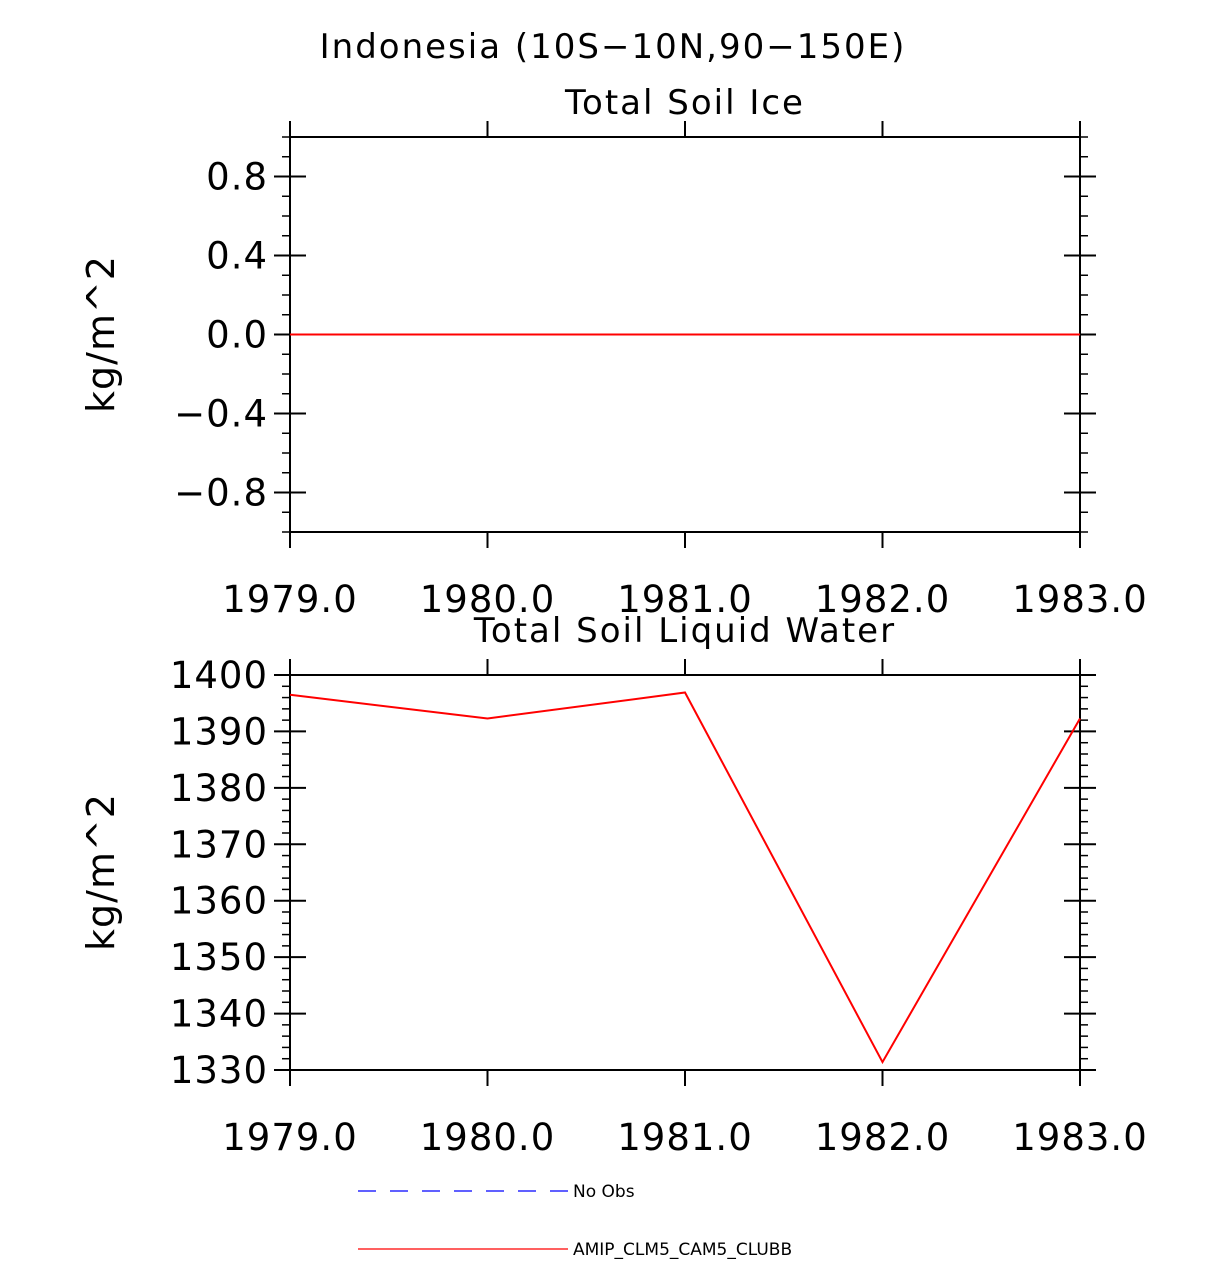  I want to click on y-tick-label: 0.4, so click(237, 256).